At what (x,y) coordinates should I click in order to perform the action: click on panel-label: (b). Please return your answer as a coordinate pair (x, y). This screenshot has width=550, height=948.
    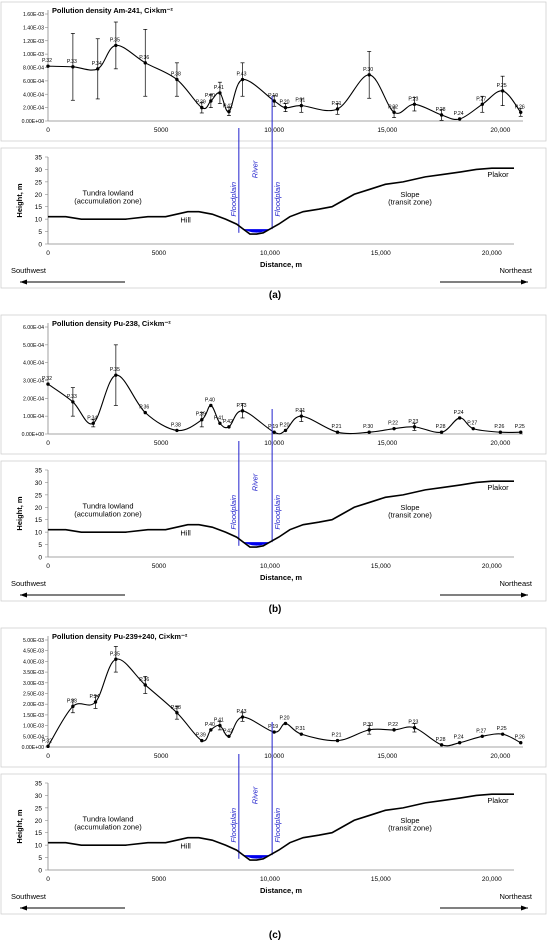
    Looking at the image, I should click on (275, 609).